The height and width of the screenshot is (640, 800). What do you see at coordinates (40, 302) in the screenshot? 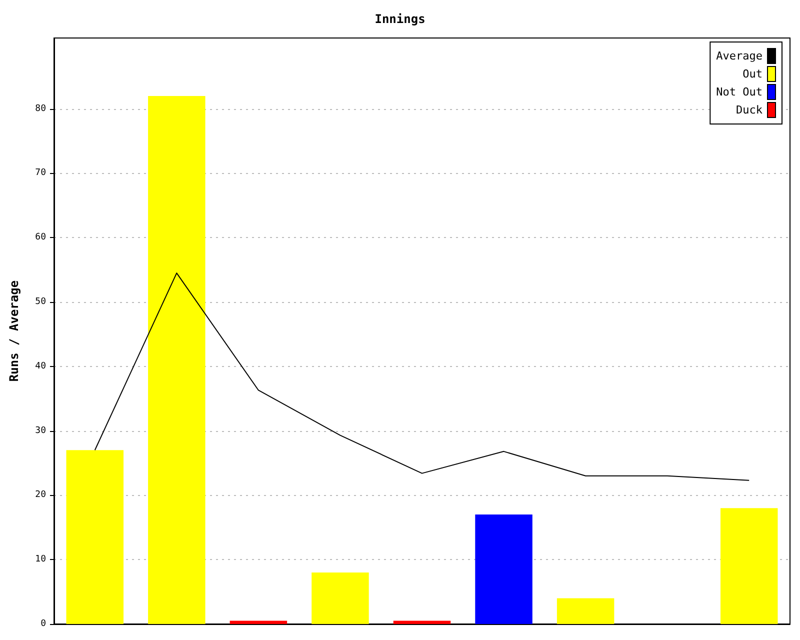
I see `y-tick-label: 50` at bounding box center [40, 302].